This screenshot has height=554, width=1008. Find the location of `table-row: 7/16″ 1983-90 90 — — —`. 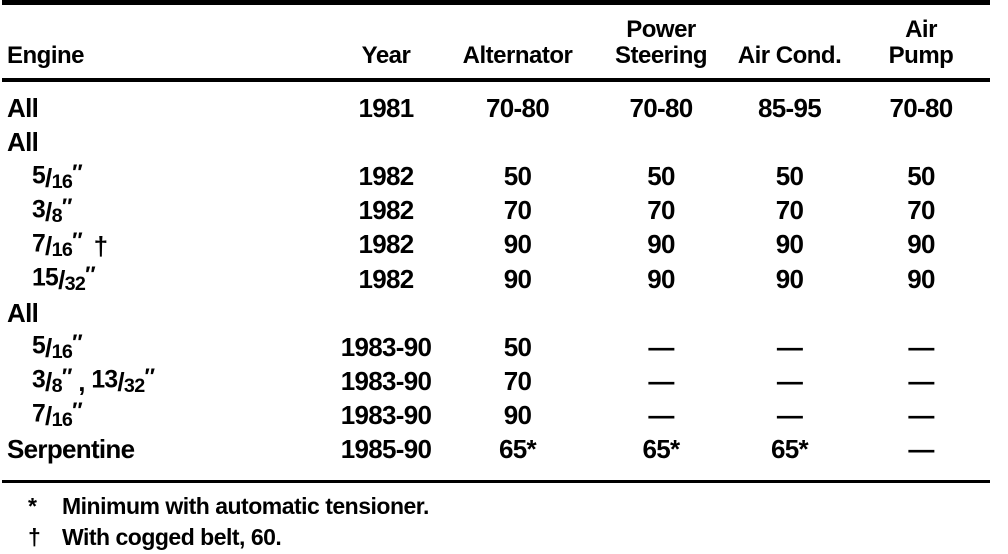

table-row: 7/16″ 1983-90 90 — — — is located at coordinates (496, 415).